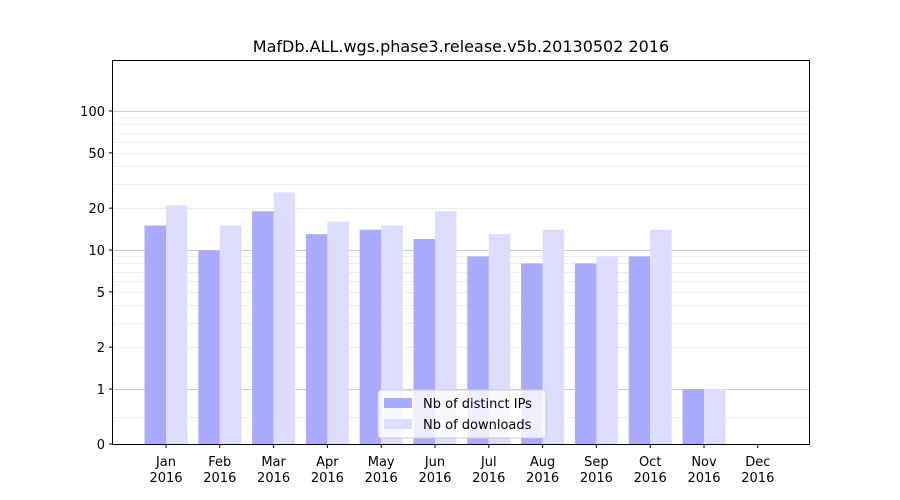 Image resolution: width=900 pixels, height=500 pixels. I want to click on x-tick-label: Jun, so click(434, 462).